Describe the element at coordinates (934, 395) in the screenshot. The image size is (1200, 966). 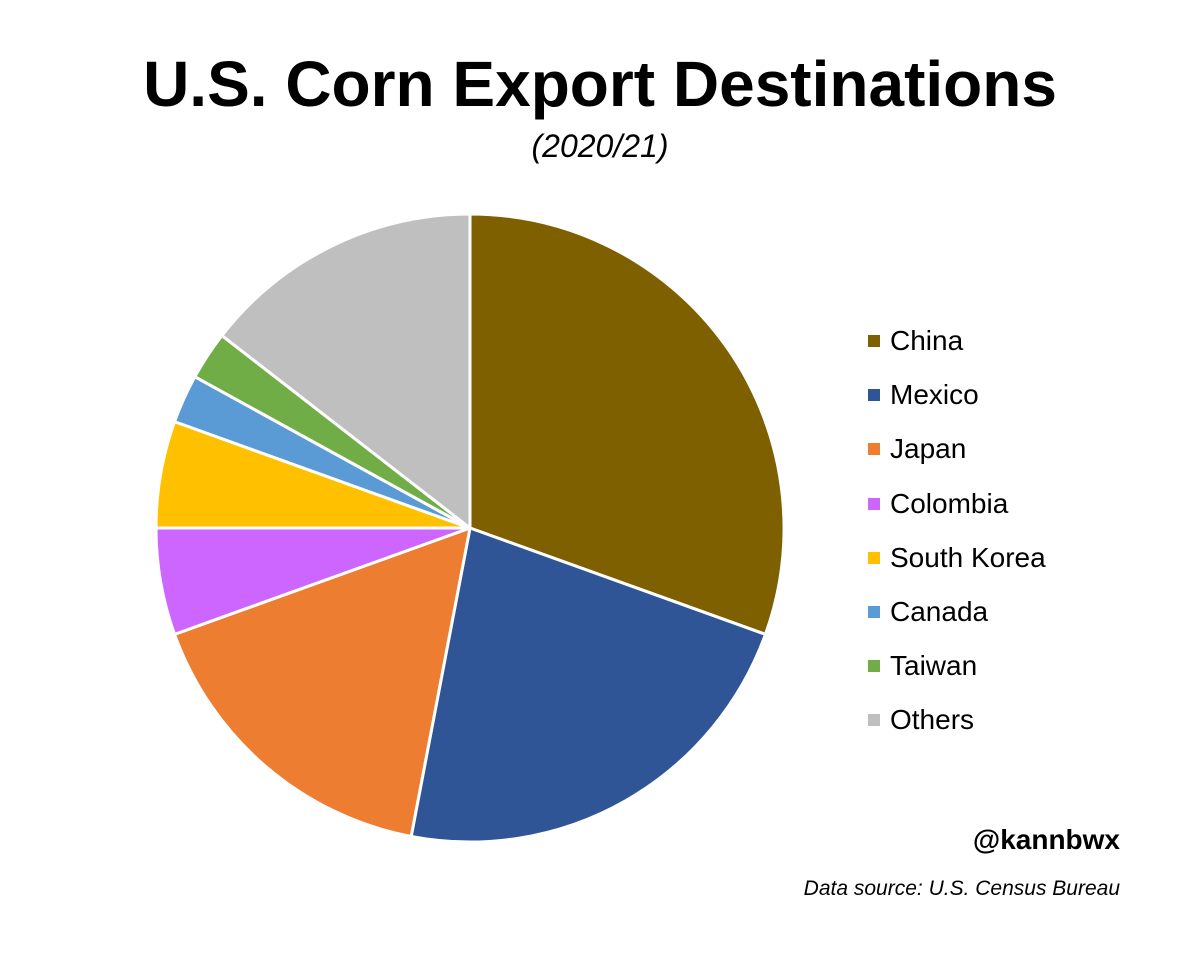
I see `legend-label: Mexico` at that location.